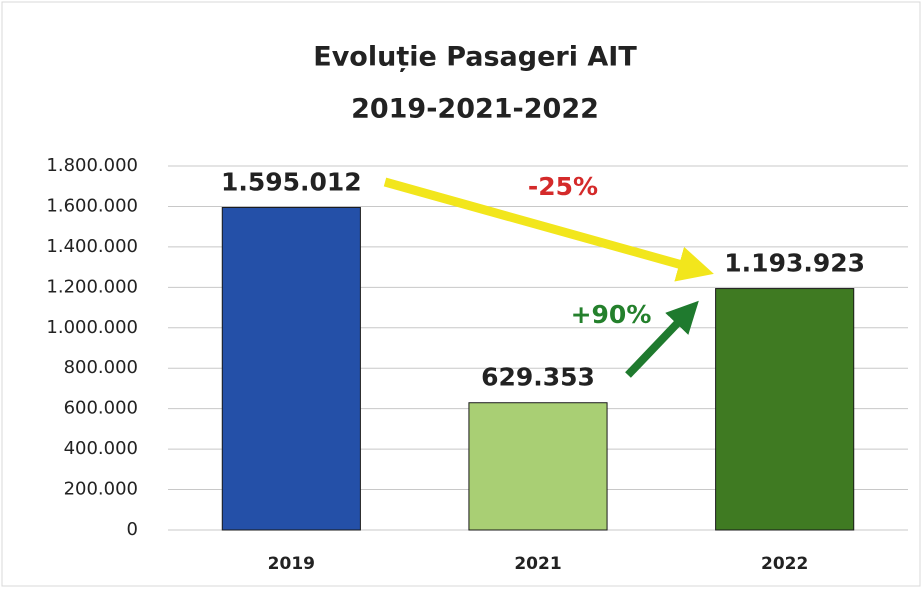 The height and width of the screenshot is (590, 924). What do you see at coordinates (291, 564) in the screenshot?
I see `x-tick-label: 2019` at bounding box center [291, 564].